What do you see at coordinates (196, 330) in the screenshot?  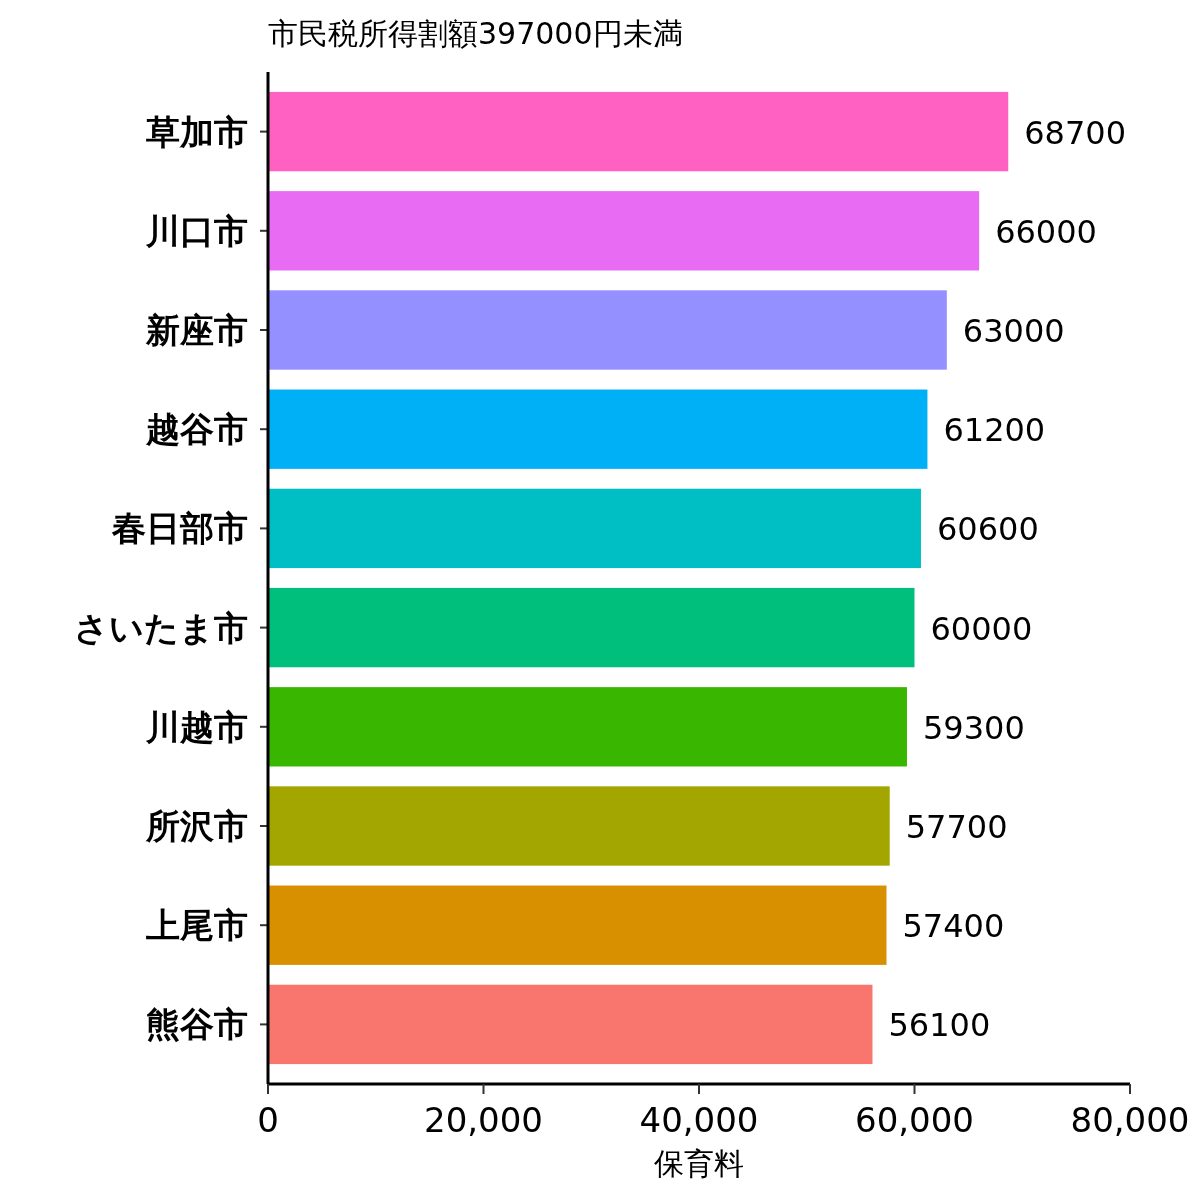 I see `y-tick-label: 新座市` at bounding box center [196, 330].